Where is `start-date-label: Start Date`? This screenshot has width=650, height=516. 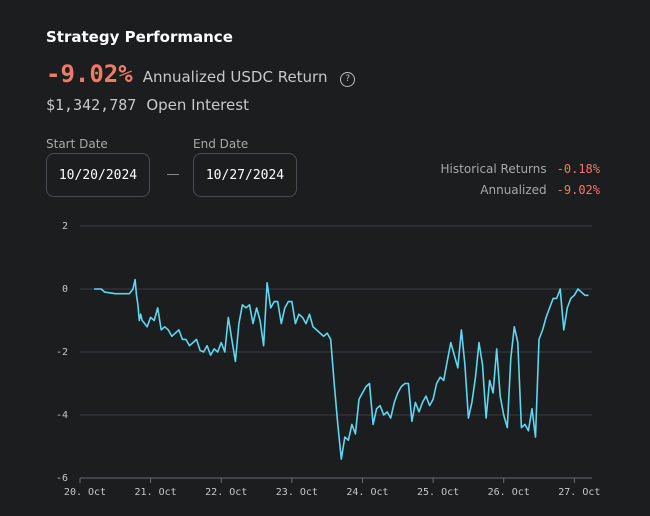 start-date-label: Start Date is located at coordinates (77, 144).